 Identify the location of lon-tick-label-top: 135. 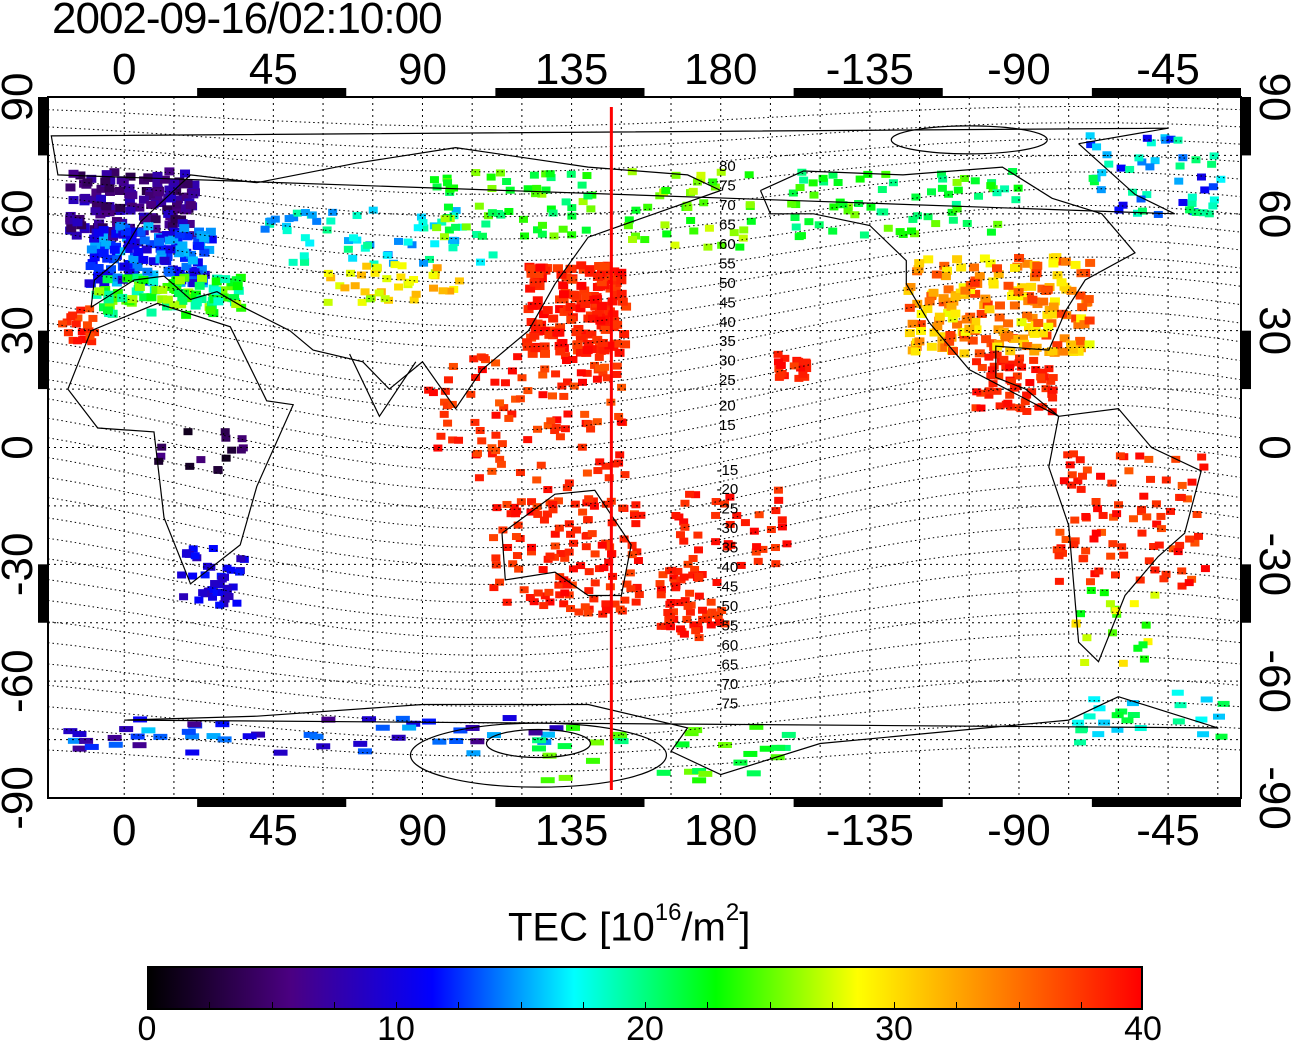
(571, 69).